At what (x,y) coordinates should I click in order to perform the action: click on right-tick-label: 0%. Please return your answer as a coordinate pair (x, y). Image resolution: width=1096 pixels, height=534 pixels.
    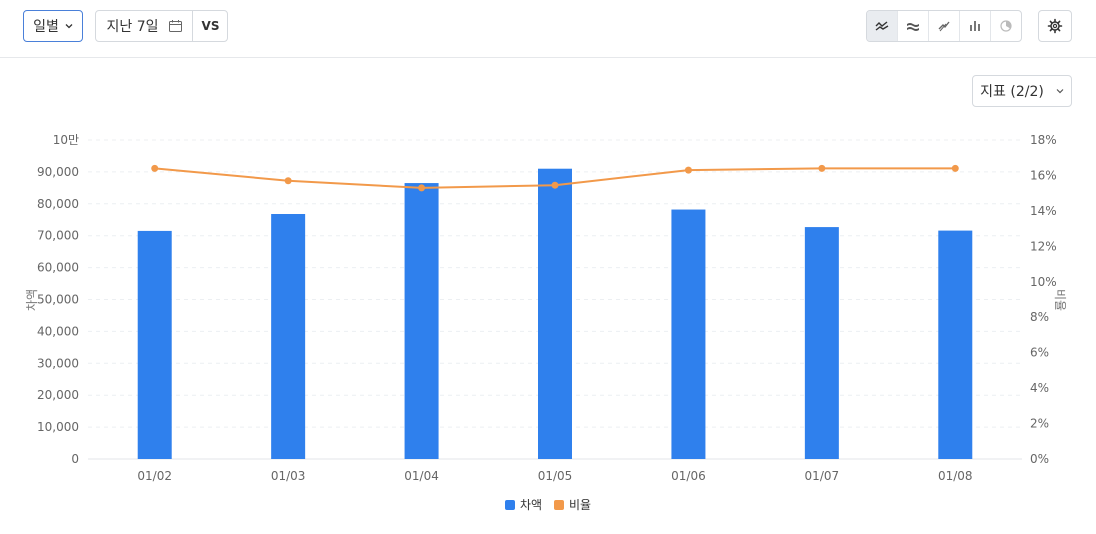
    Looking at the image, I should click on (1039, 459).